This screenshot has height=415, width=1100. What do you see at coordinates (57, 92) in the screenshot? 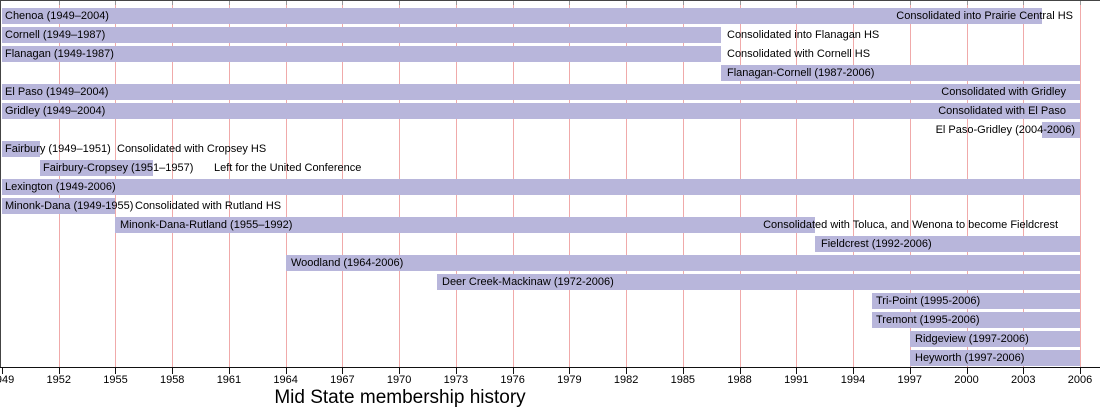
I see `bar-label-el-paso: El Paso (1949–2004)` at bounding box center [57, 92].